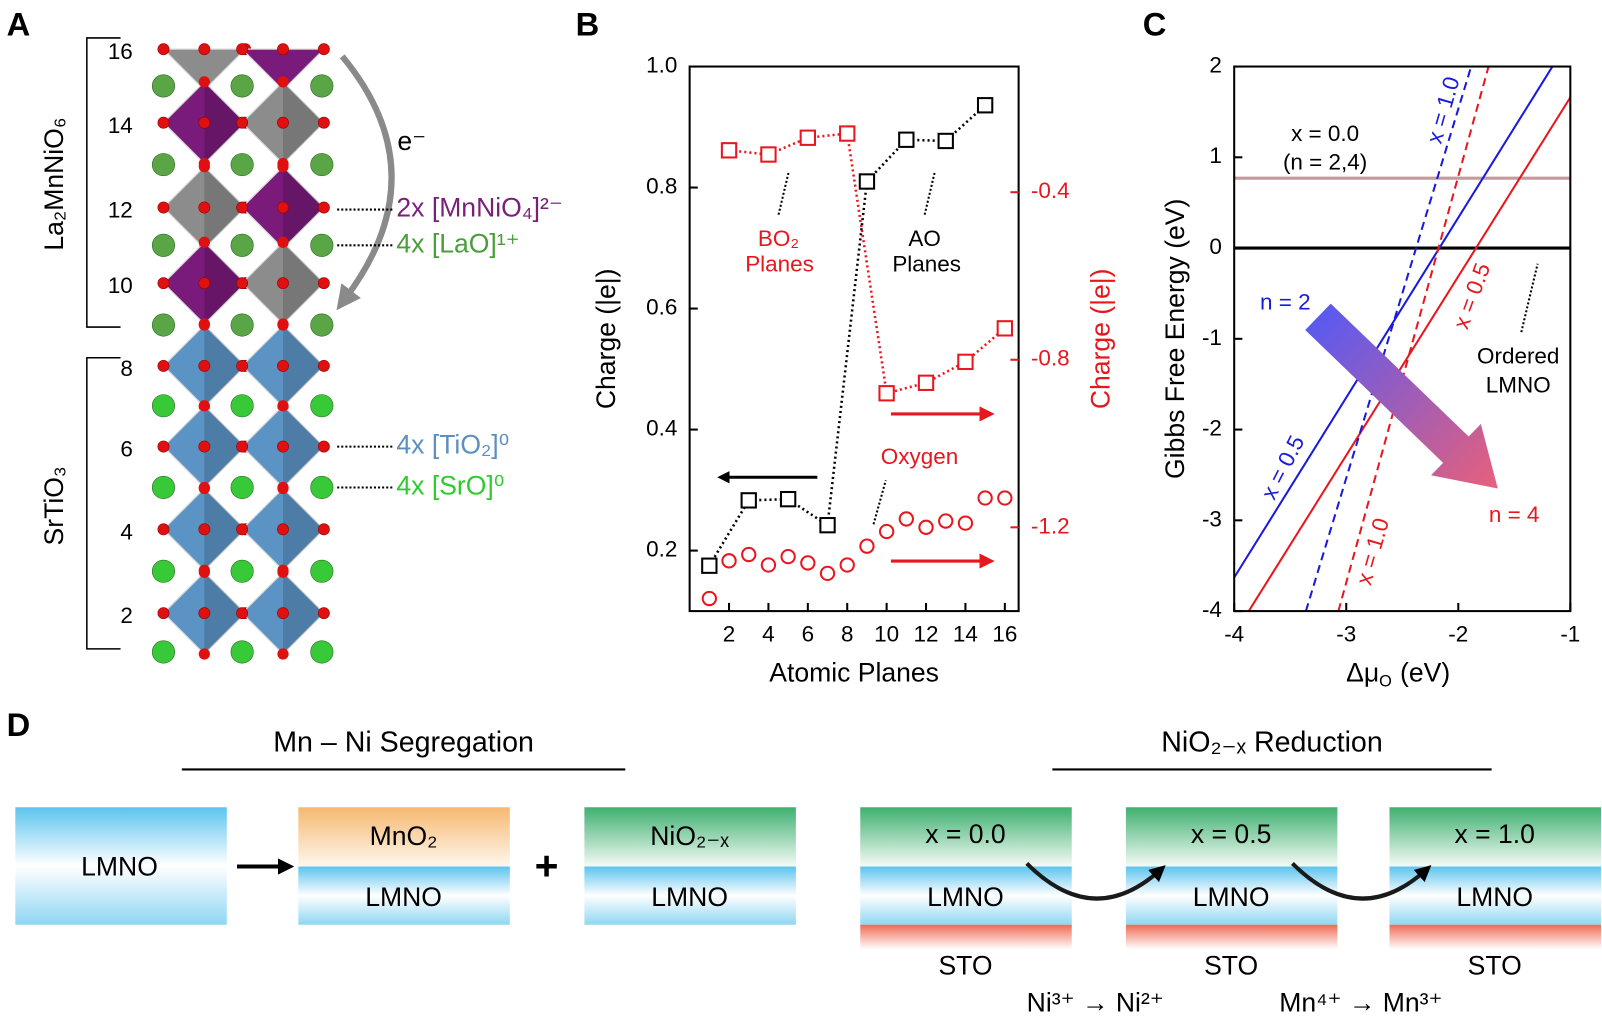 The height and width of the screenshot is (1025, 1602). Describe the element at coordinates (1372, 551) in the screenshot. I see `annotation: x = 1.0` at that location.